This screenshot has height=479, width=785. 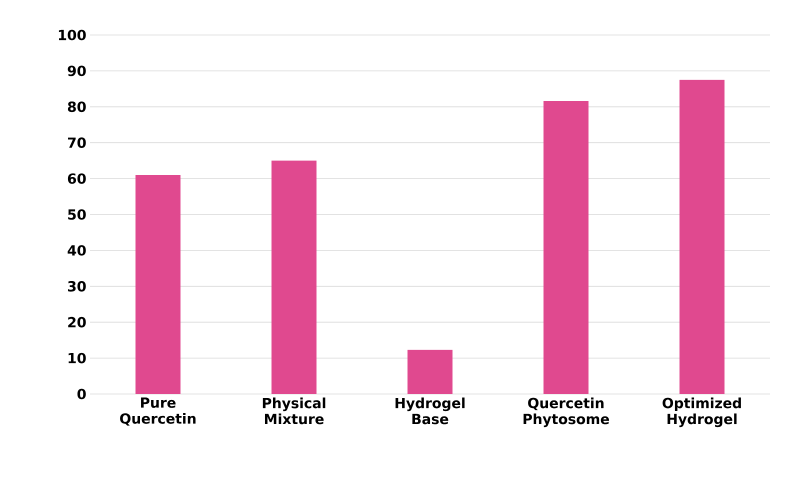 What do you see at coordinates (77, 250) in the screenshot?
I see `y-tick-label: 40` at bounding box center [77, 250].